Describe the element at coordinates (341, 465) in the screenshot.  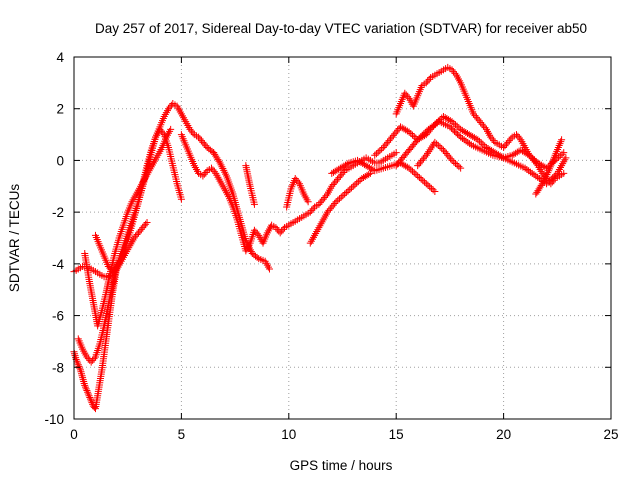
I see `x-axis-label: GPS time / hours` at that location.